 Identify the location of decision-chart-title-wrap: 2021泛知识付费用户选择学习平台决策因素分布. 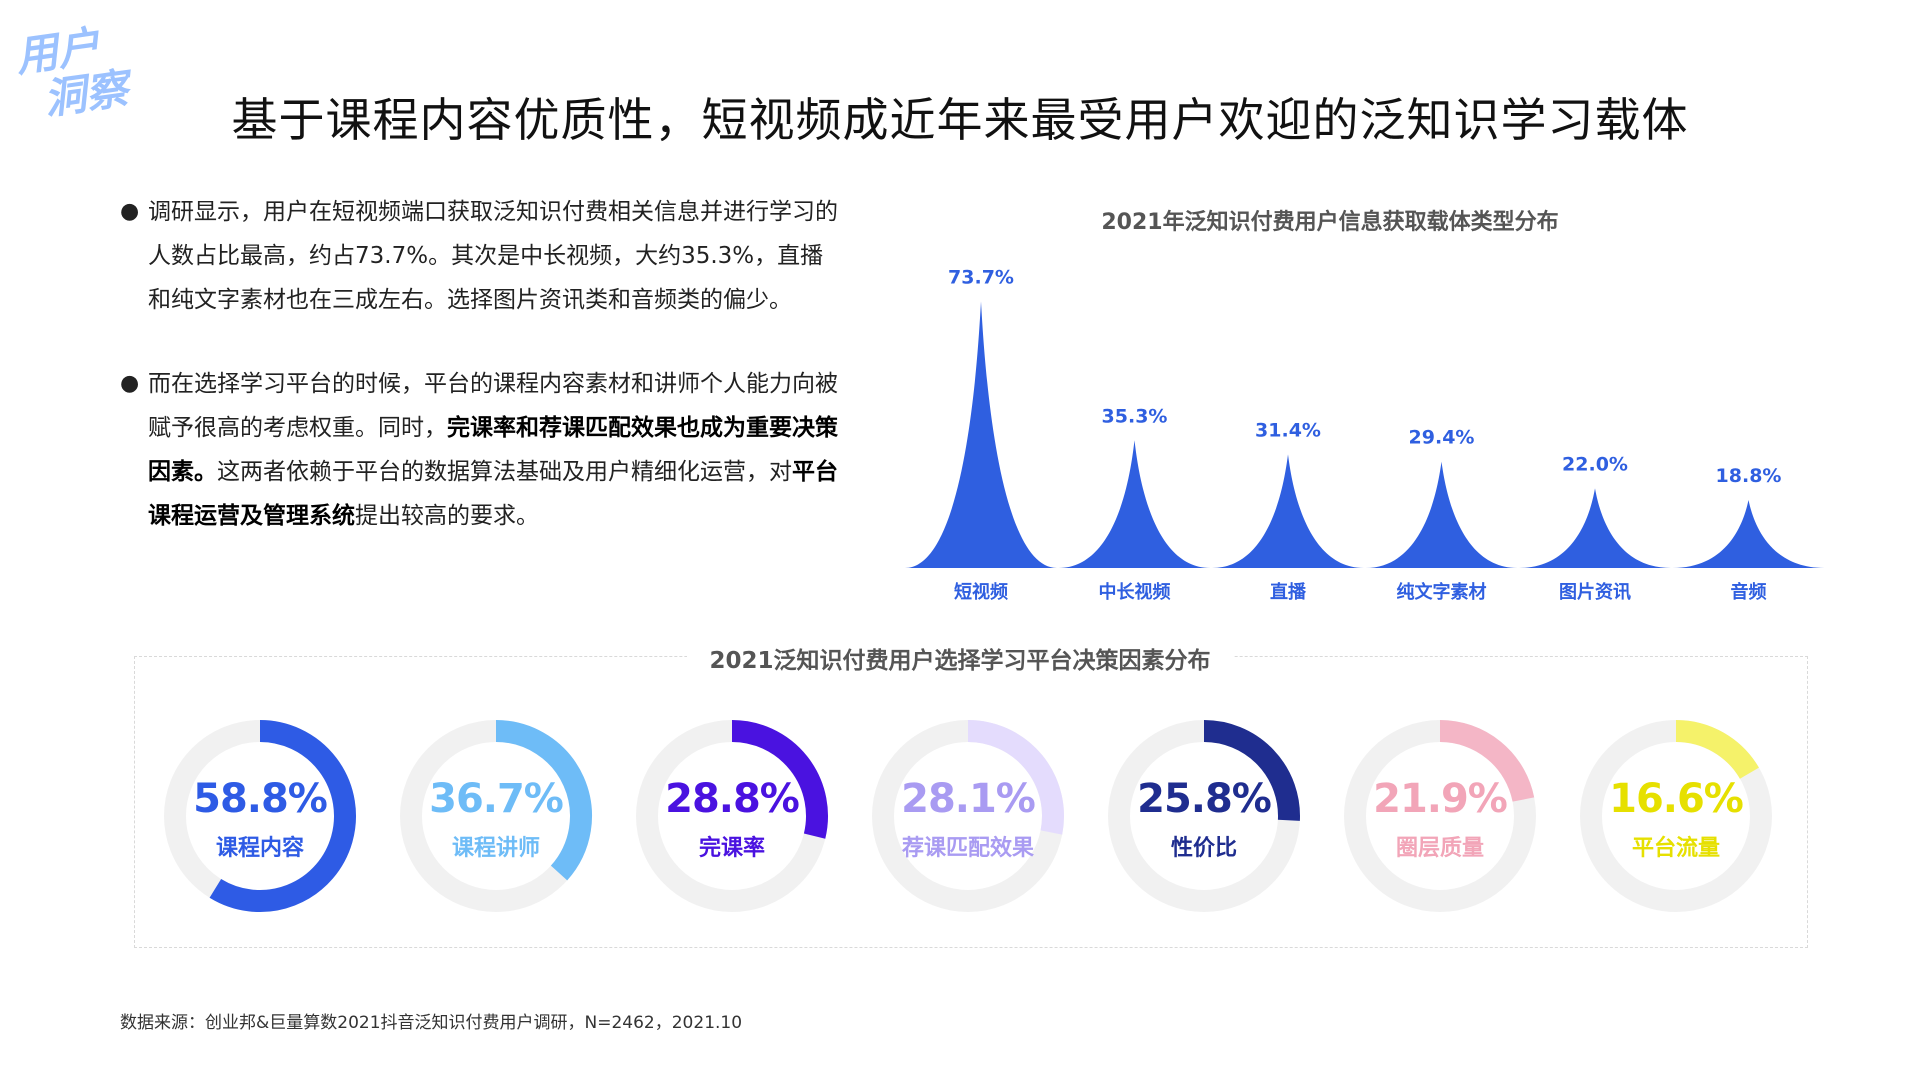
(960, 658).